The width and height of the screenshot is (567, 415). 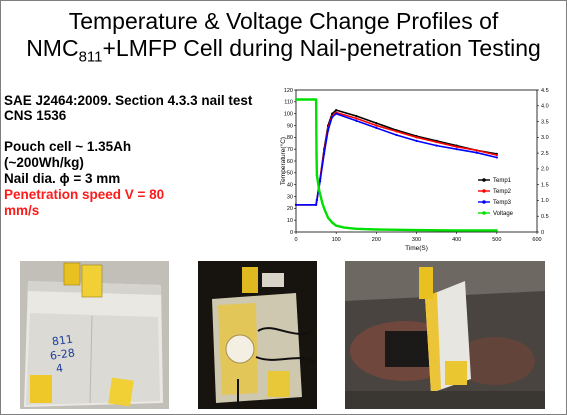 What do you see at coordinates (288, 103) in the screenshot?
I see `y-tick-label: 110` at bounding box center [288, 103].